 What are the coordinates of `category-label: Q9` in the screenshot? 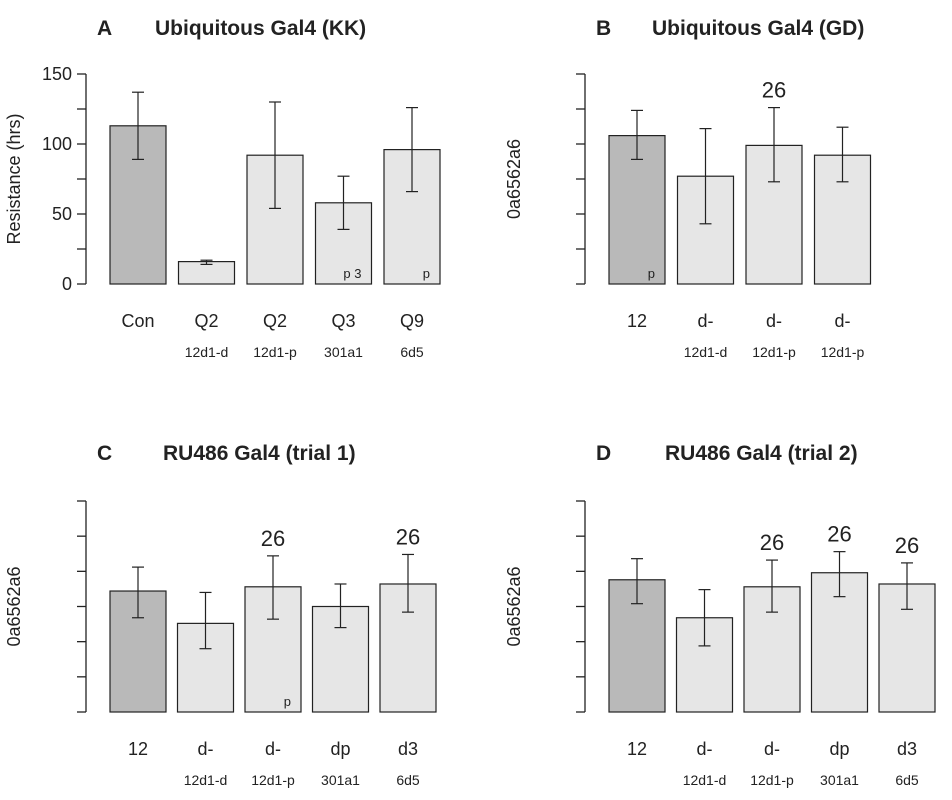 It's located at (412, 321).